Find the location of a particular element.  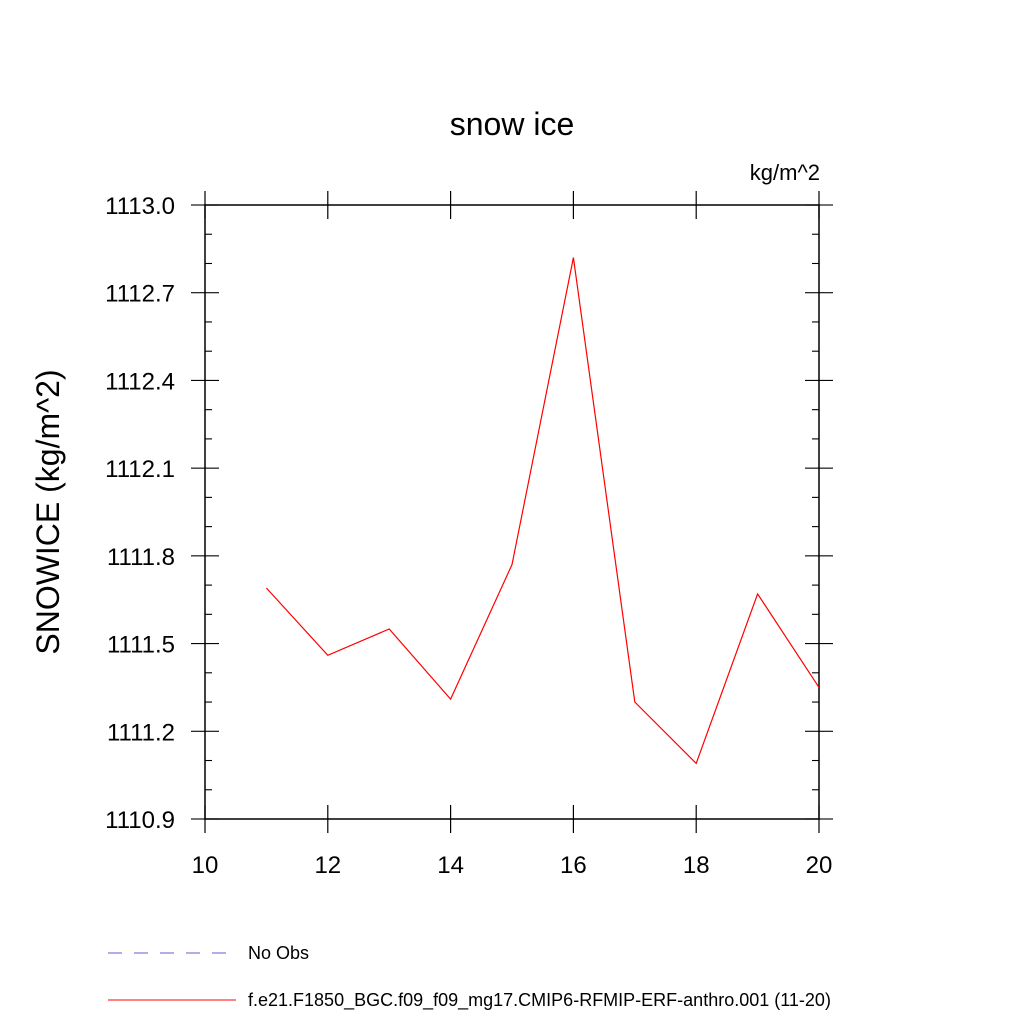

y-tick-label: 1112.4 is located at coordinates (140, 381).